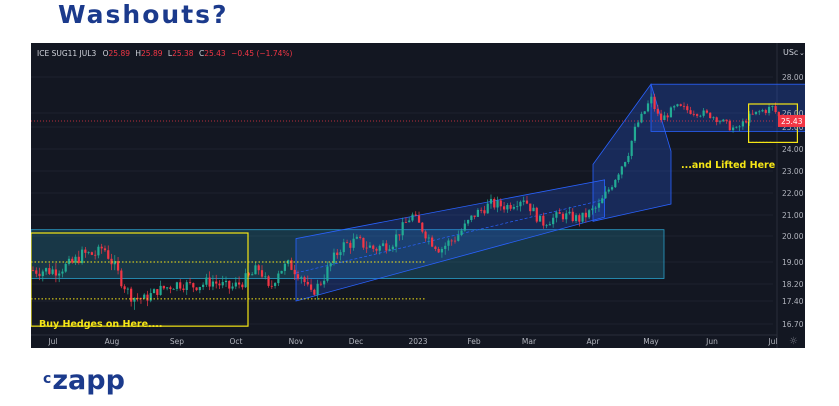 This screenshot has width=839, height=406. What do you see at coordinates (793, 341) in the screenshot?
I see `gear-icon: ☼` at bounding box center [793, 341].